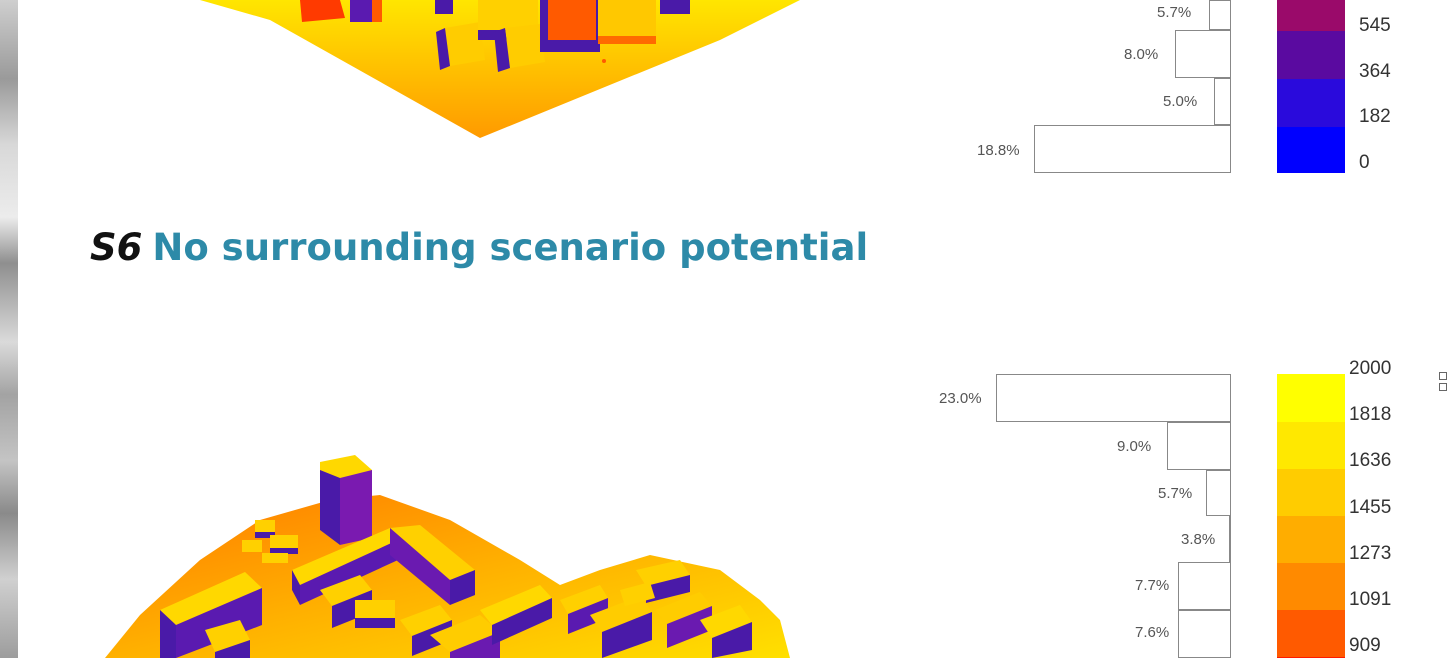 The width and height of the screenshot is (1451, 658). What do you see at coordinates (1370, 553) in the screenshot?
I see `legend-label: 1273` at bounding box center [1370, 553].